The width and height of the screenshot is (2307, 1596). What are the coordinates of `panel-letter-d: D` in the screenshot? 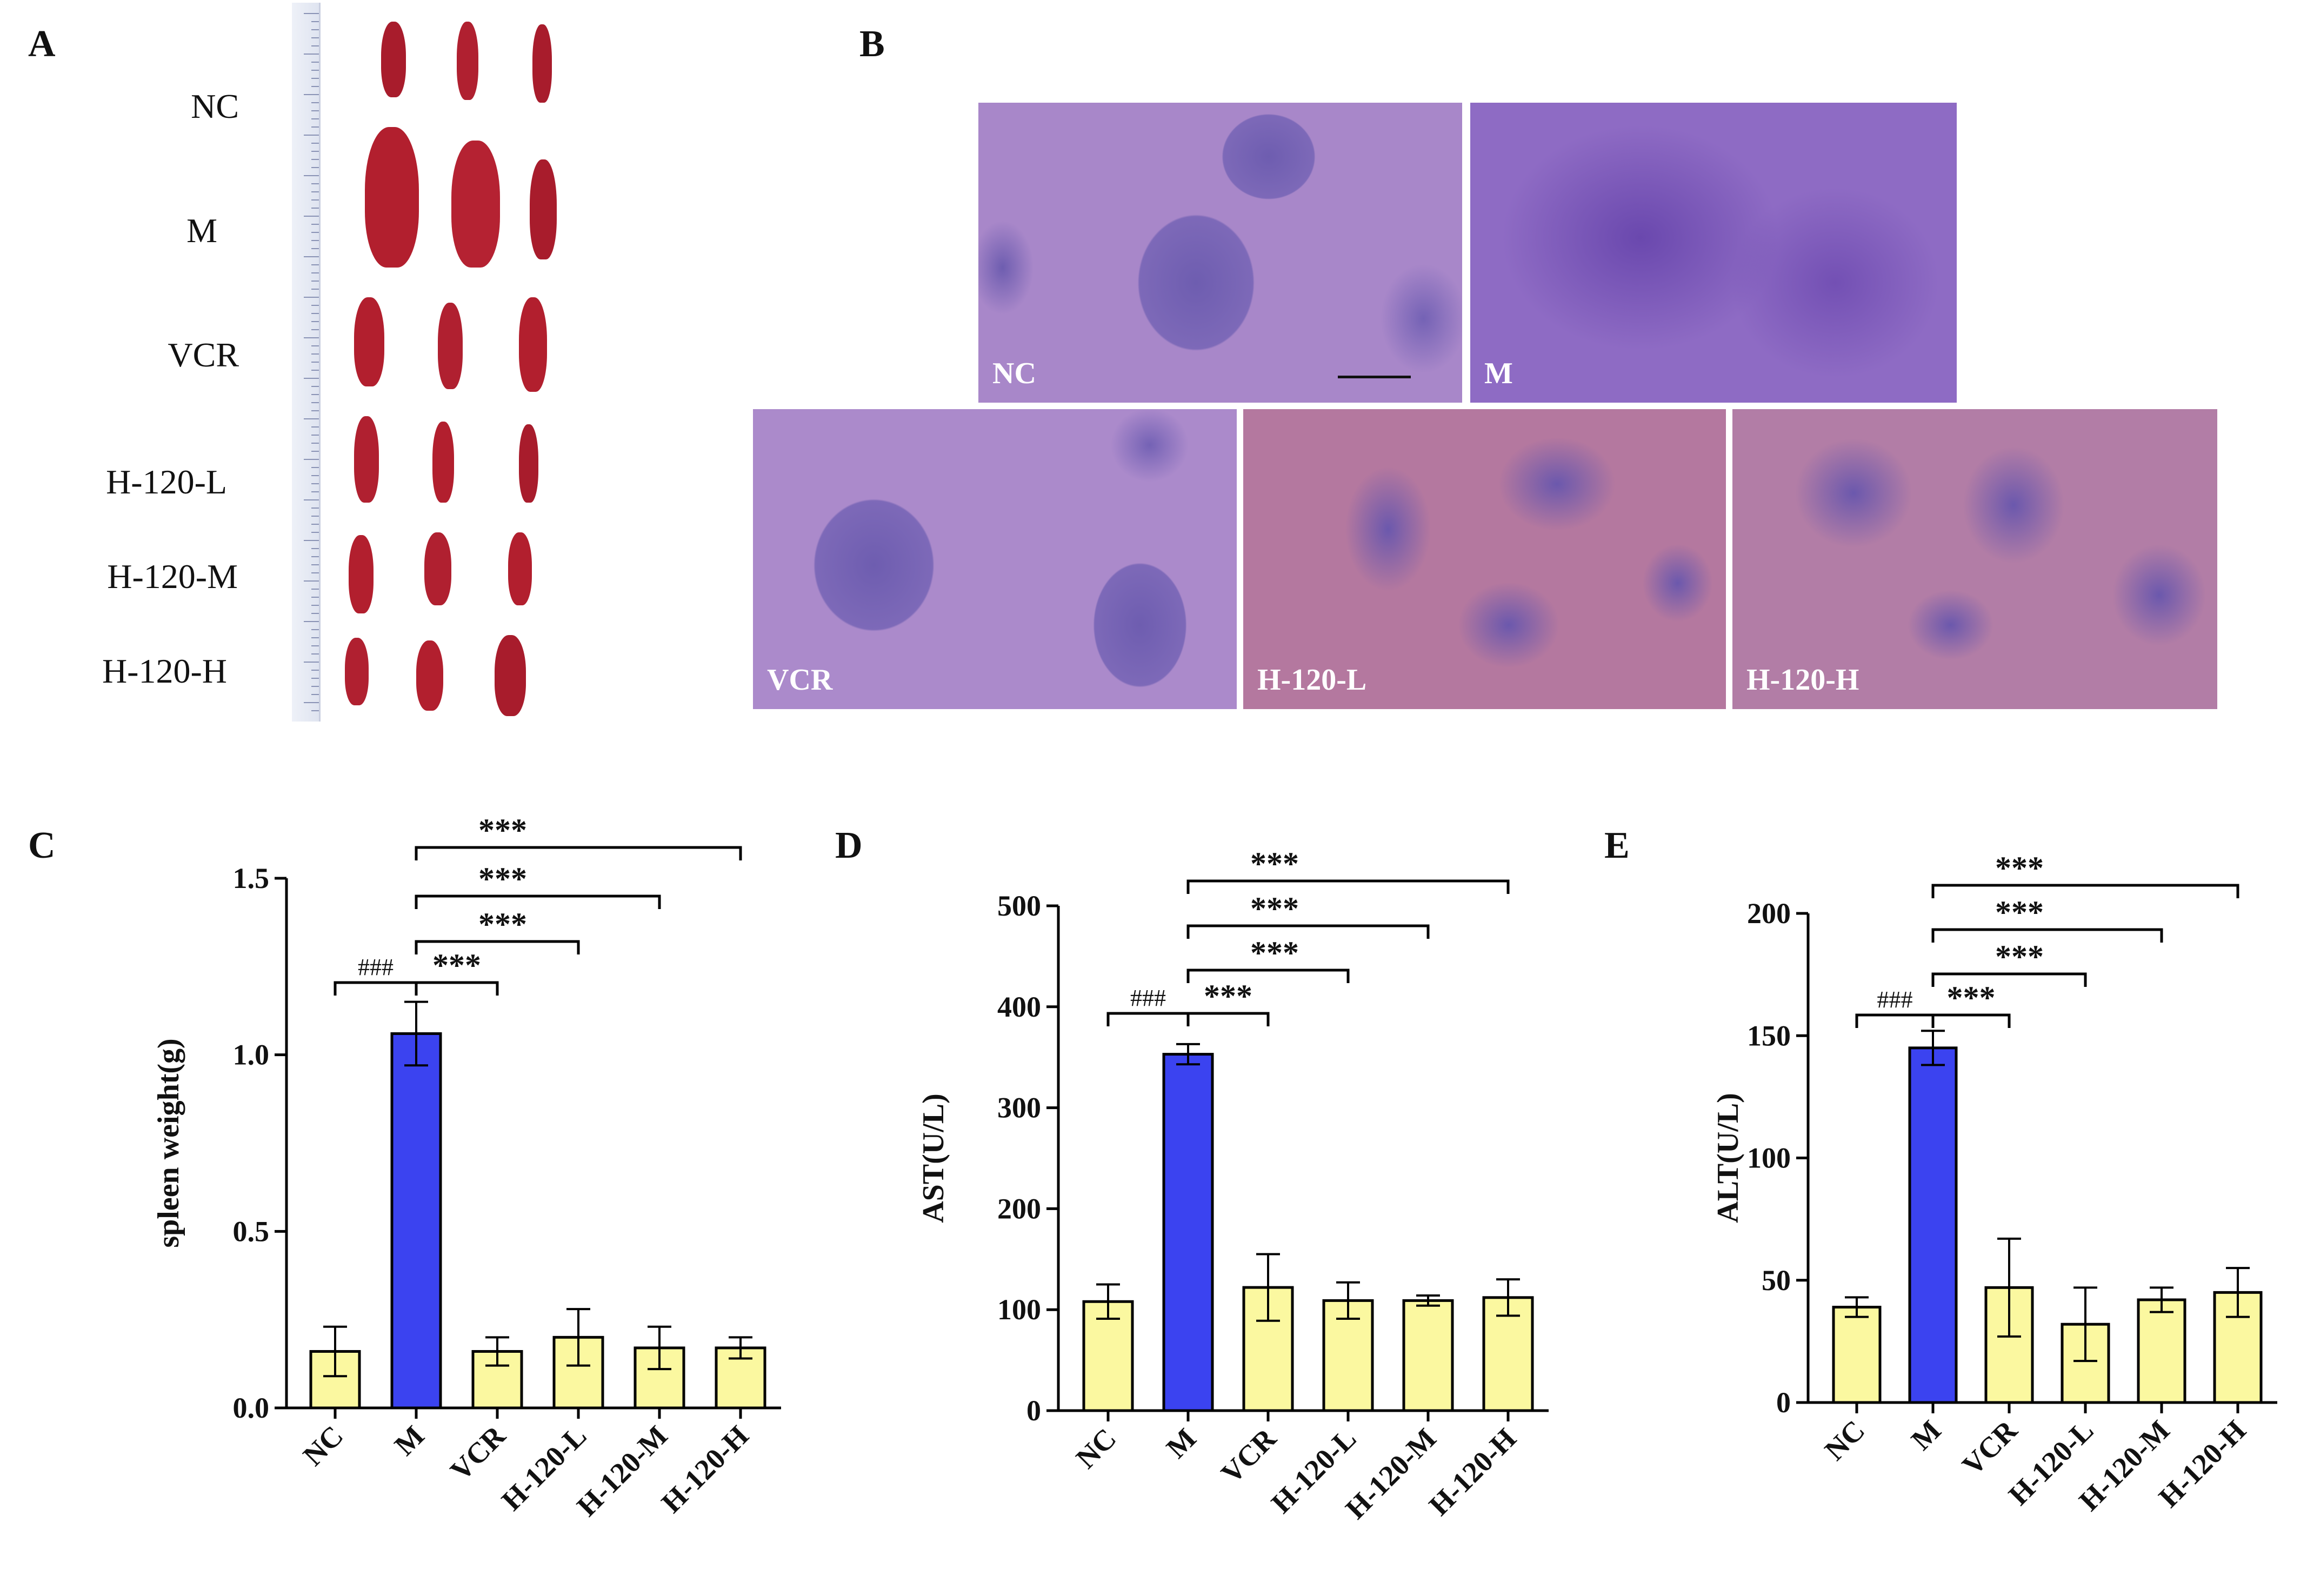 It's located at (849, 846).